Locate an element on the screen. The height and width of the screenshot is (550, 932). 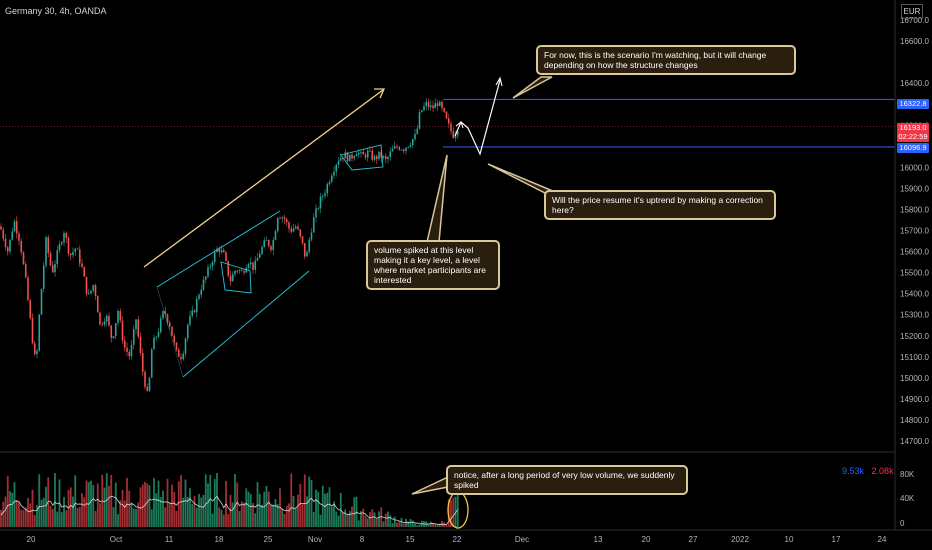
currency-badge: EUR is located at coordinates (912, 11).